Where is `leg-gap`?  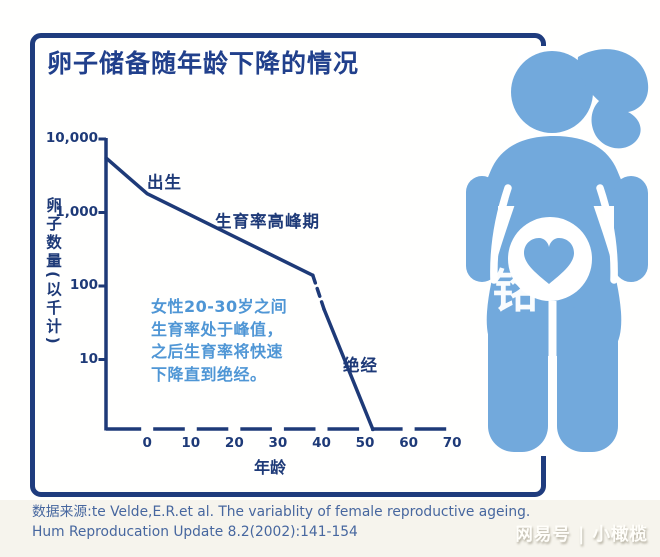
leg-gap is located at coordinates (552, 380).